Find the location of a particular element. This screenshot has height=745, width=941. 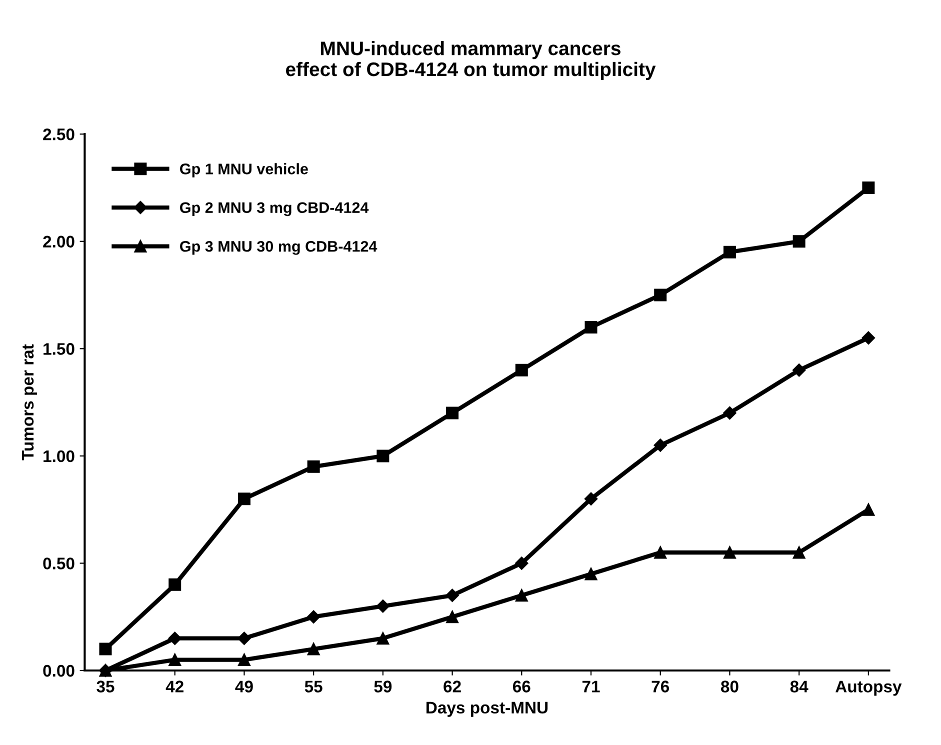

x-tick-label: 71 is located at coordinates (591, 686).